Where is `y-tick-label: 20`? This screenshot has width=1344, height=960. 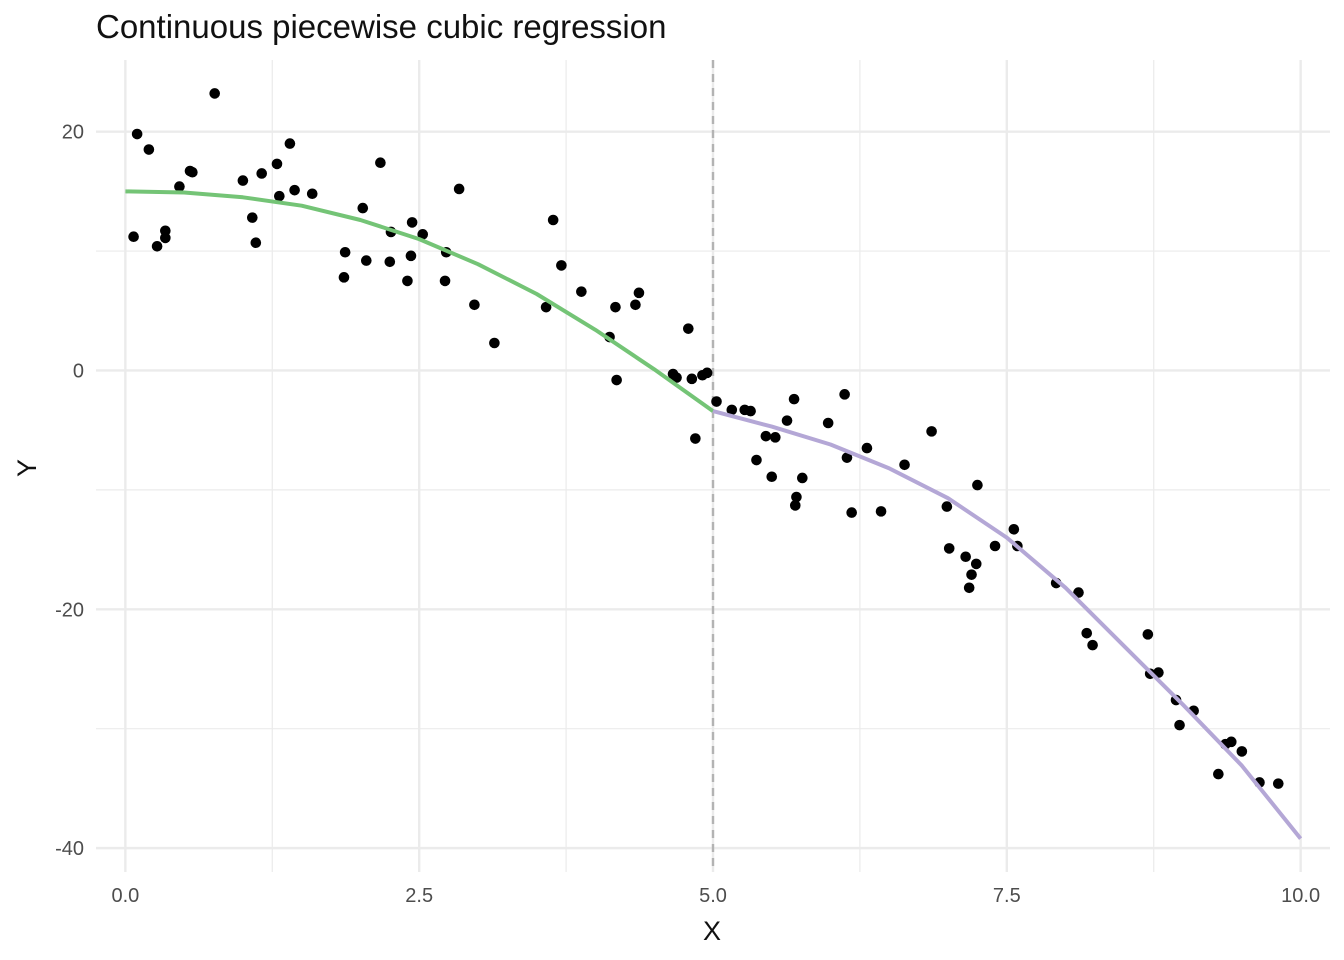 y-tick-label: 20 is located at coordinates (73, 133).